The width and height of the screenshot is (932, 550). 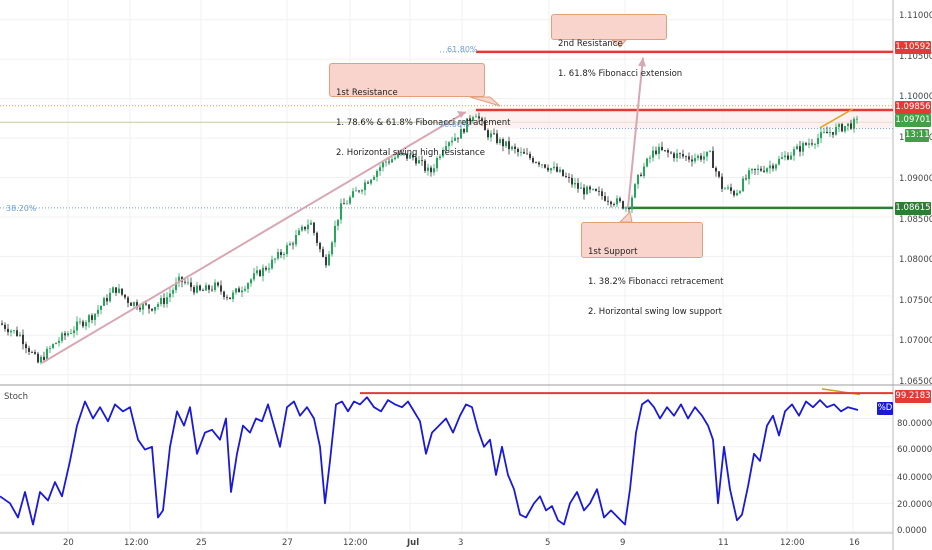 What do you see at coordinates (642, 62) in the screenshot?
I see `extension-arrowhead` at bounding box center [642, 62].